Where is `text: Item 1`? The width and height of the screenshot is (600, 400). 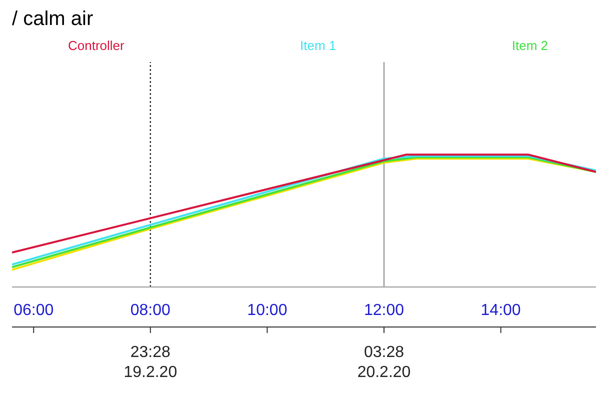 text: Item 1 is located at coordinates (318, 46).